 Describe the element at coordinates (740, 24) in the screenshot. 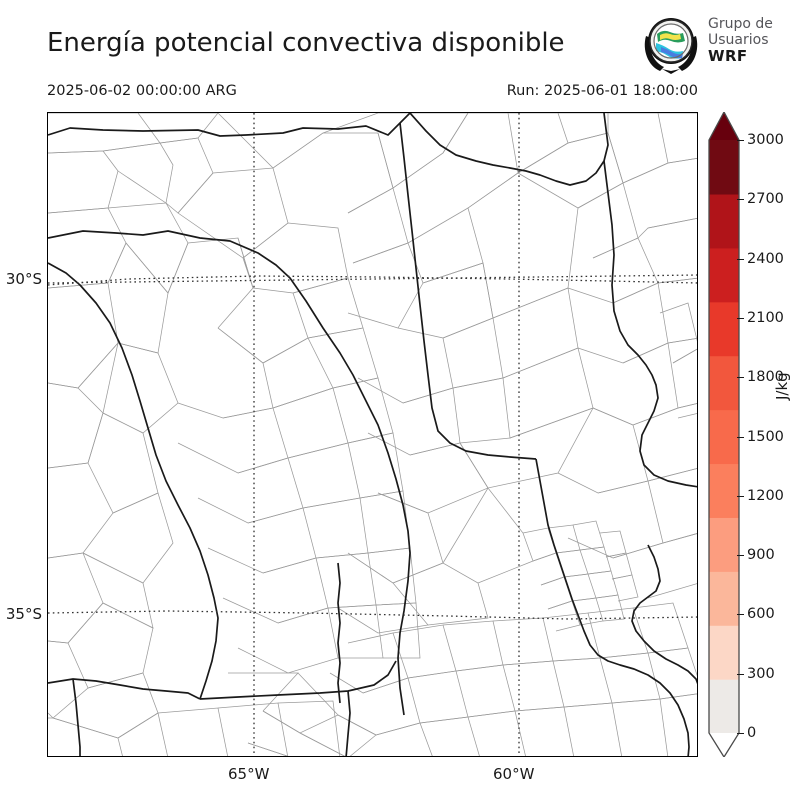

I see `logo-line-1: Grupo de` at that location.